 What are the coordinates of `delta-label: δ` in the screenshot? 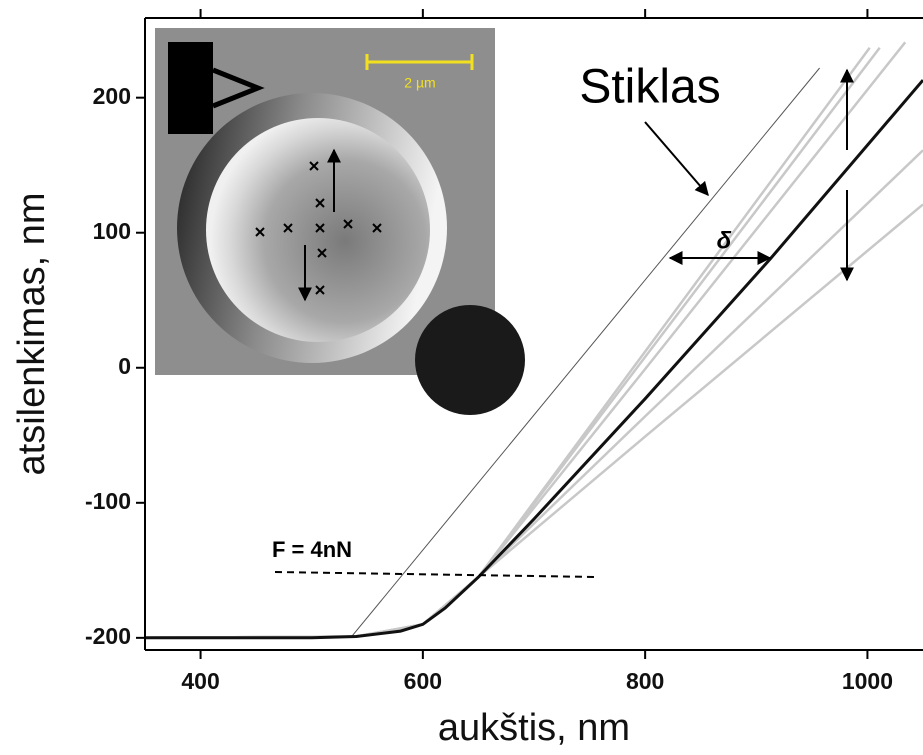 It's located at (724, 240).